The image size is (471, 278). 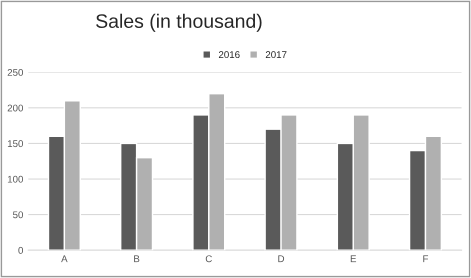 I want to click on y-tick-label: 200, so click(x=16, y=108).